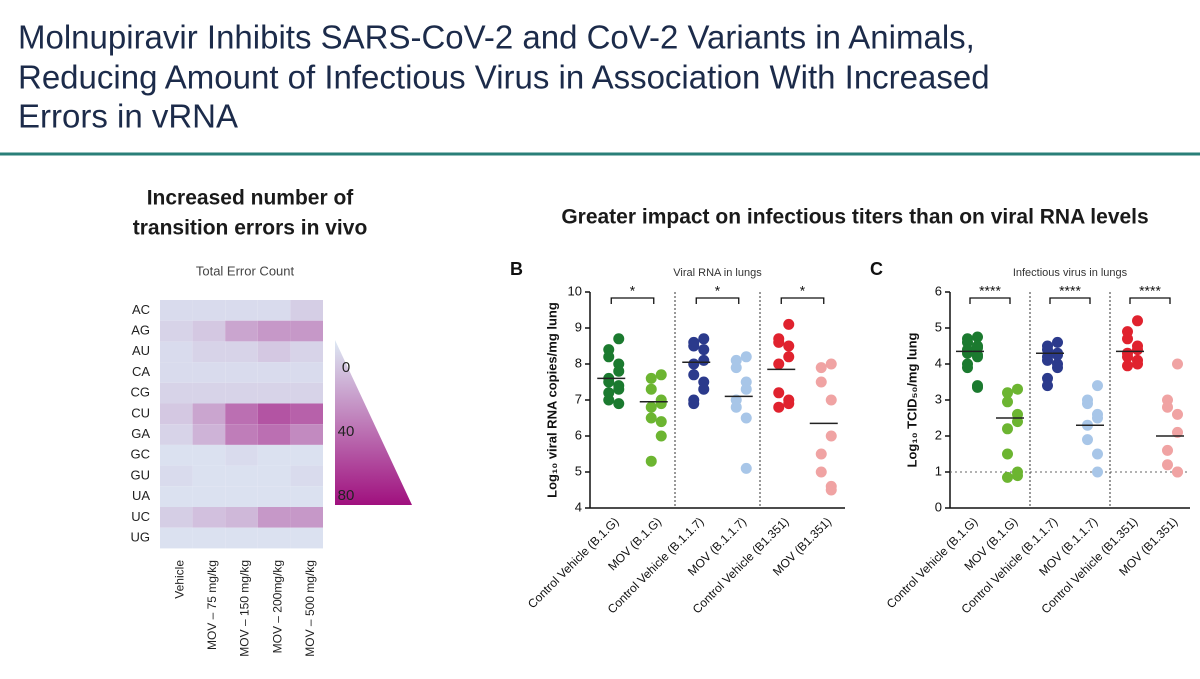  I want to click on y-tick-label: 4, so click(578, 506).